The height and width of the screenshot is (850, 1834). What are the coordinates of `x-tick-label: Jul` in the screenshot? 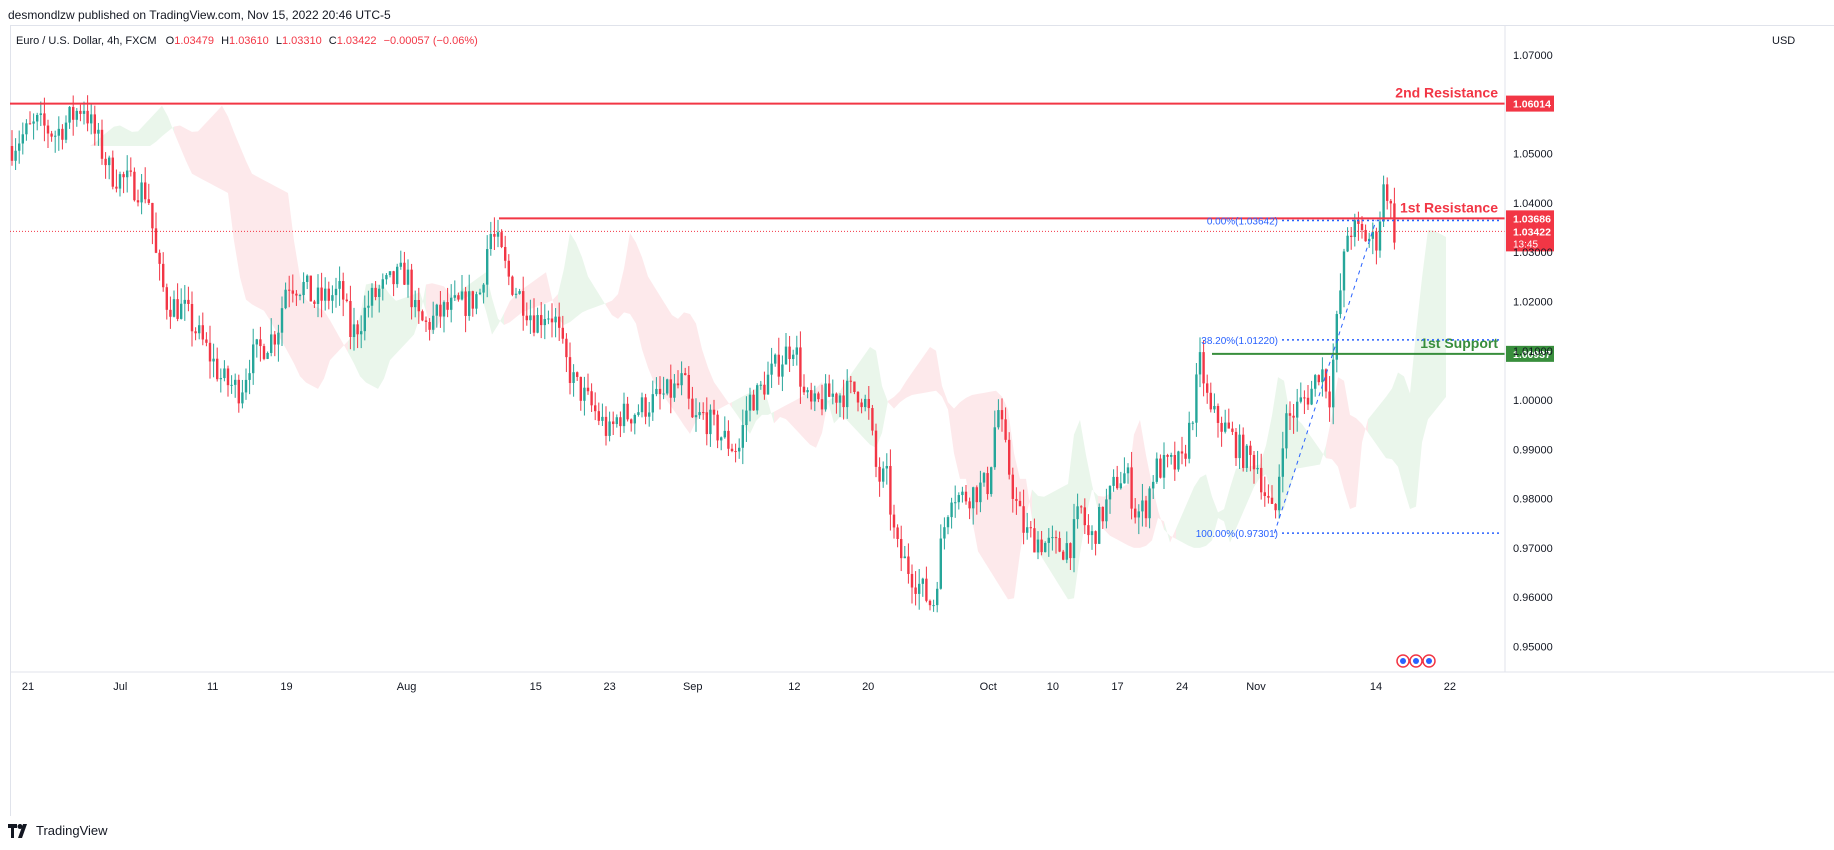 It's located at (120, 687).